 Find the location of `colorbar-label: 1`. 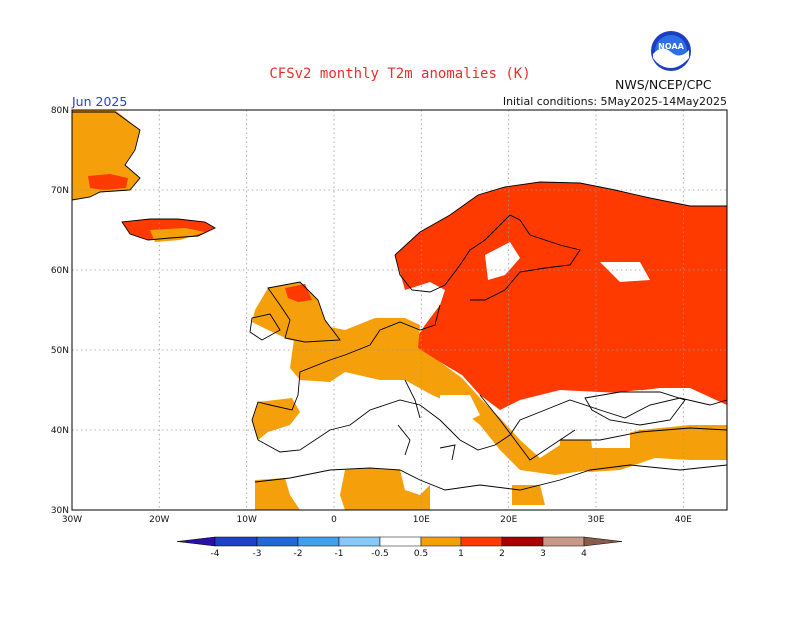

colorbar-label: 1 is located at coordinates (461, 554).